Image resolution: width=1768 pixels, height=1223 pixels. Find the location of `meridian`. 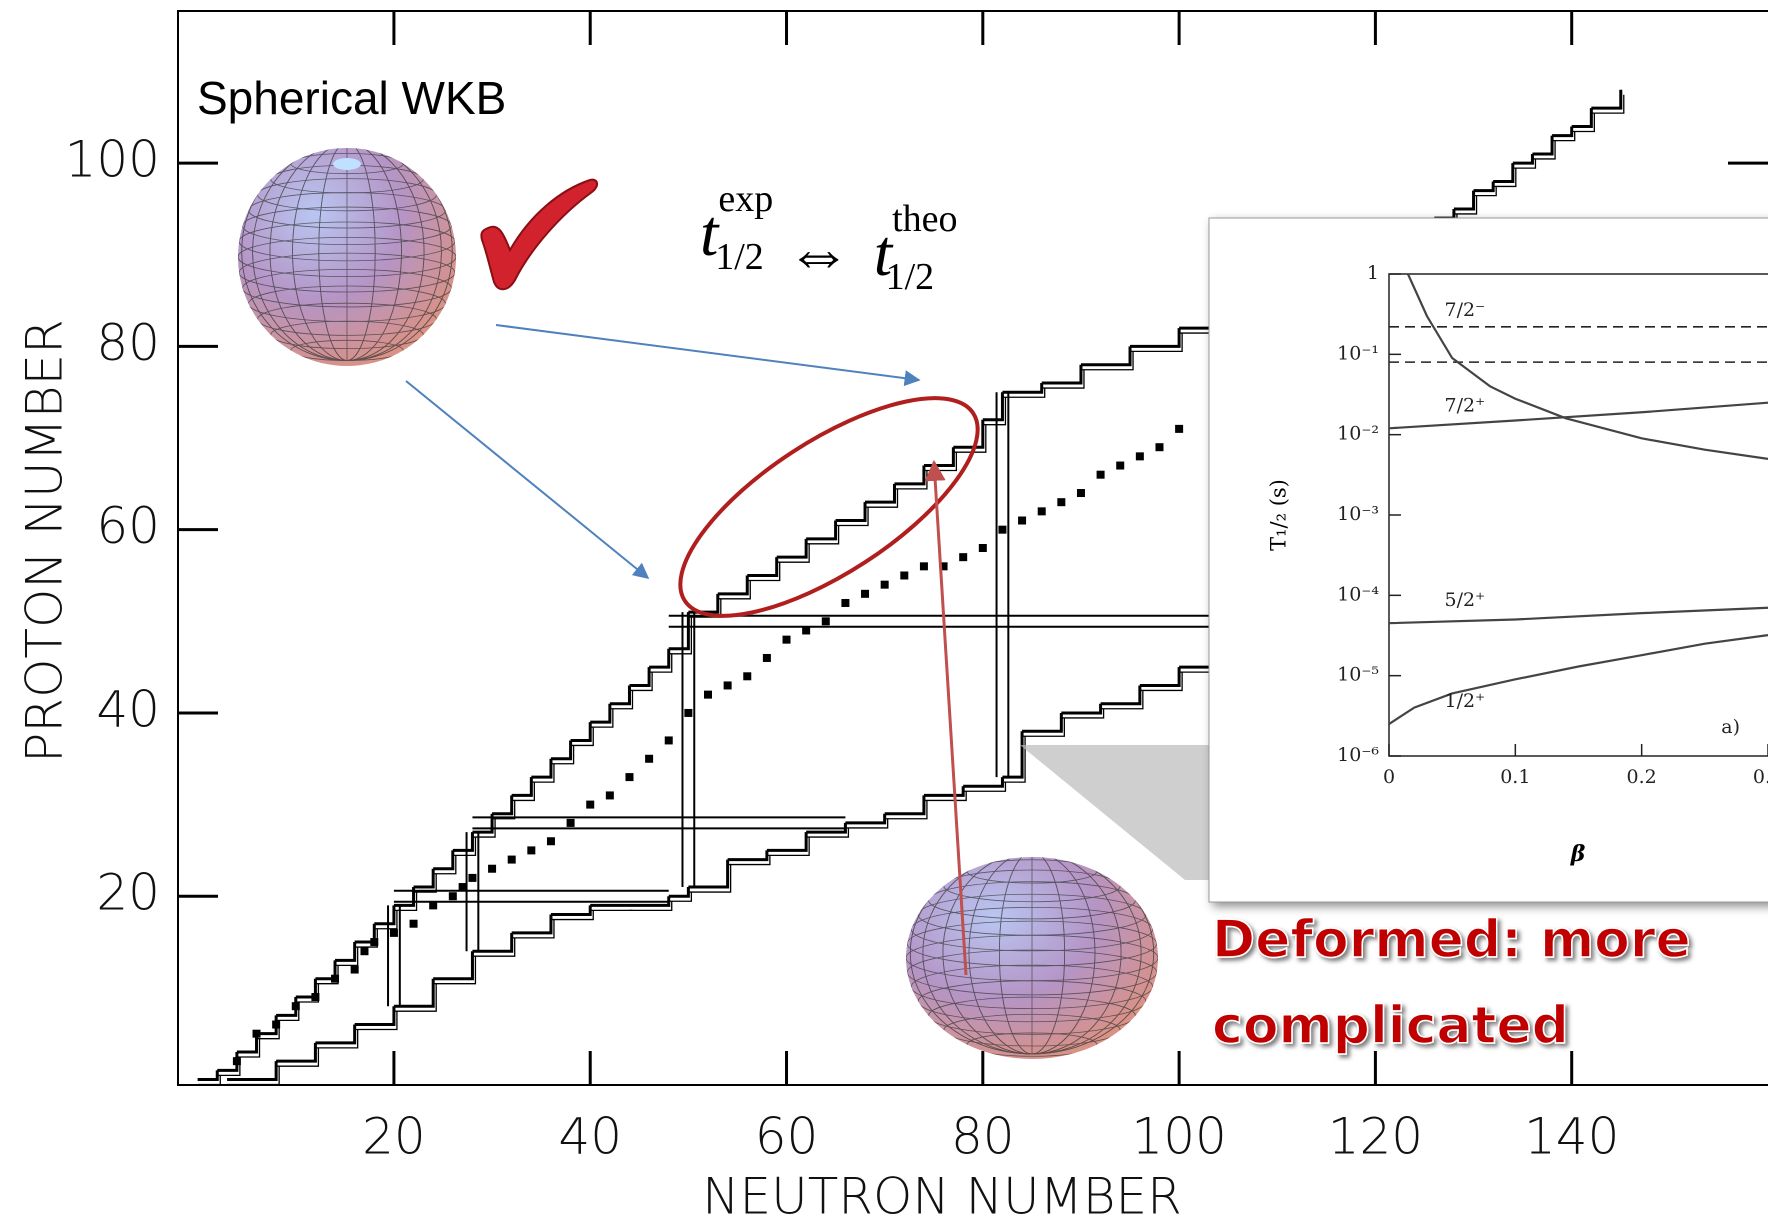

meridian is located at coordinates (1032, 956).